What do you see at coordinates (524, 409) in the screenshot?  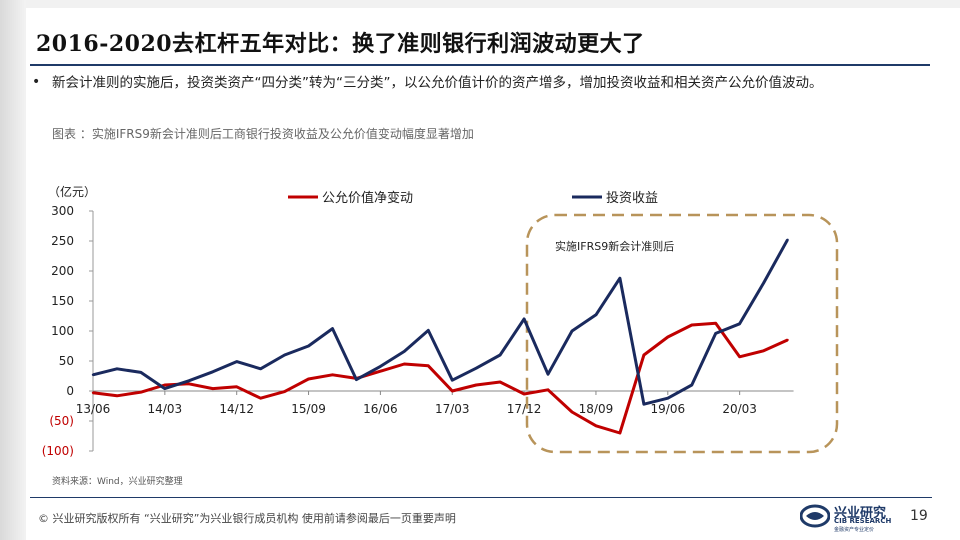 I see `x-tick-label: 17/12` at bounding box center [524, 409].